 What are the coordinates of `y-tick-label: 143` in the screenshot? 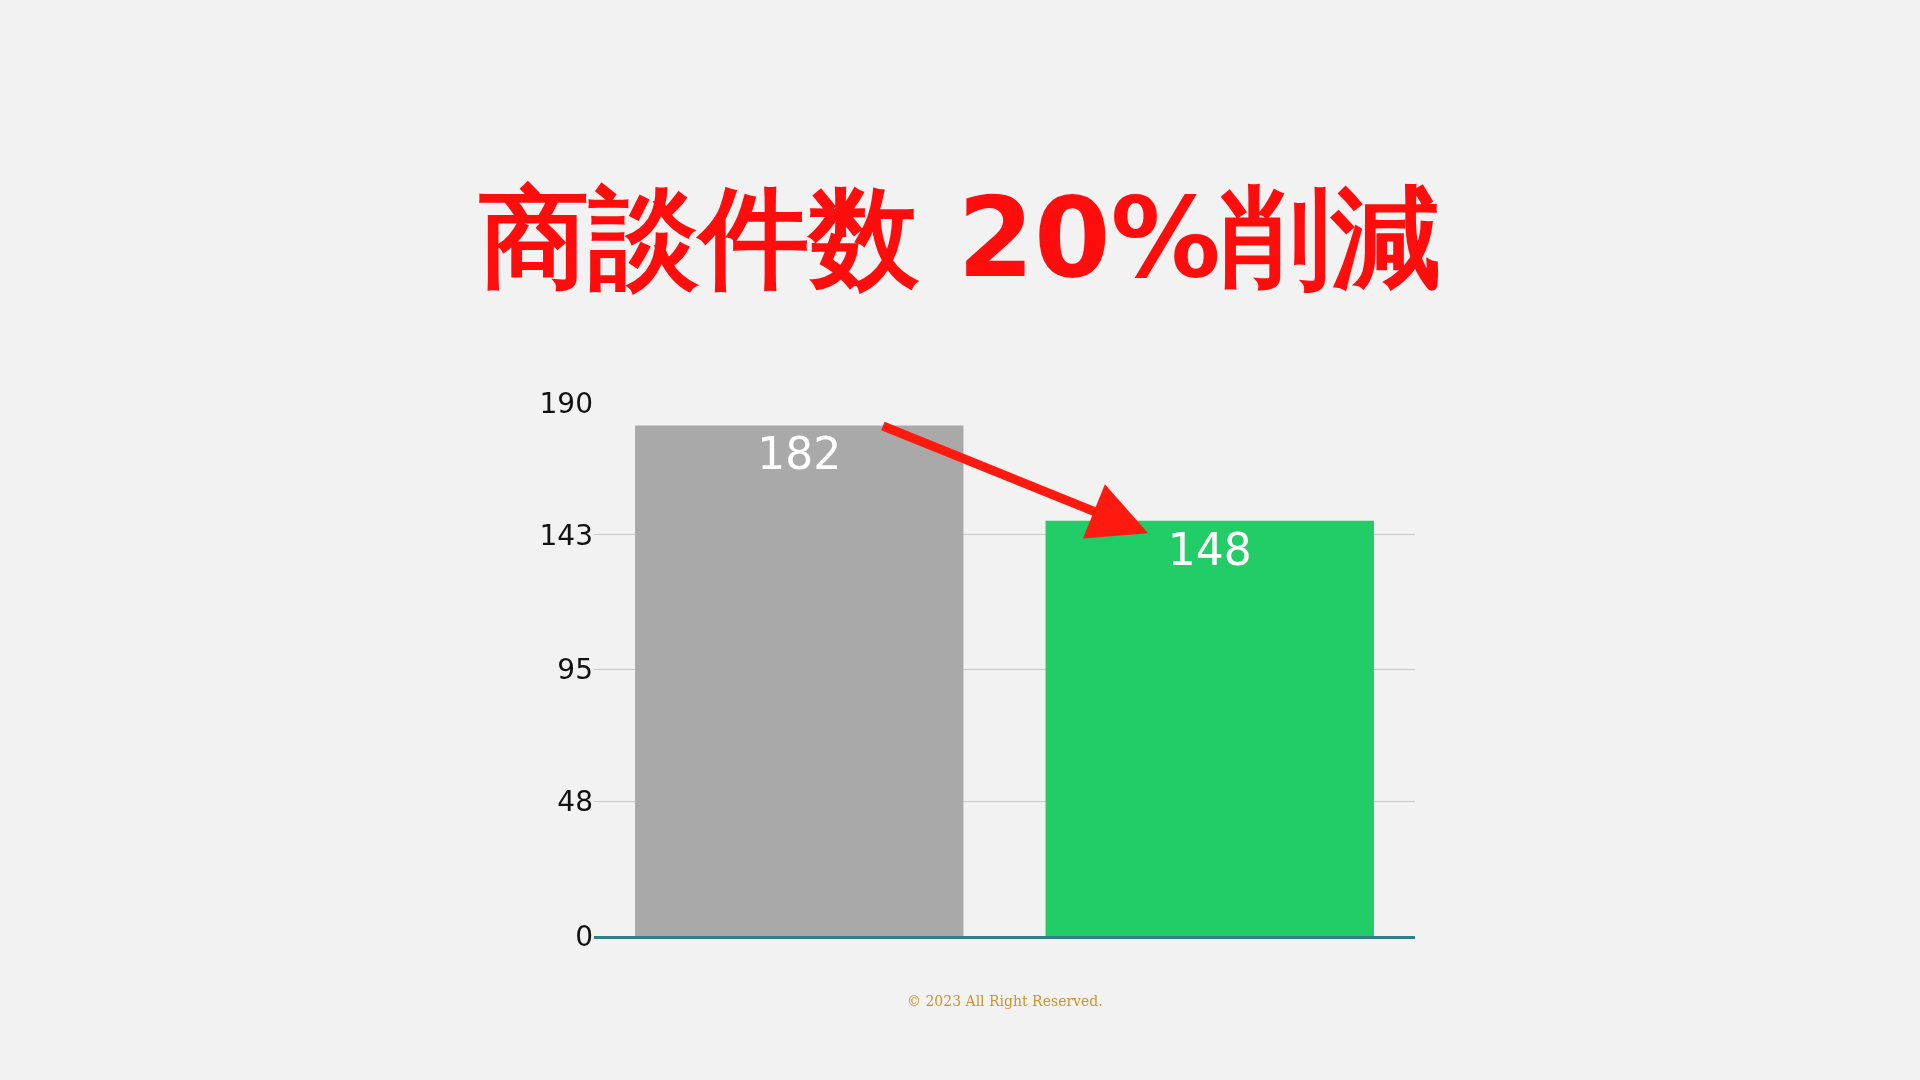 It's located at (566, 535).